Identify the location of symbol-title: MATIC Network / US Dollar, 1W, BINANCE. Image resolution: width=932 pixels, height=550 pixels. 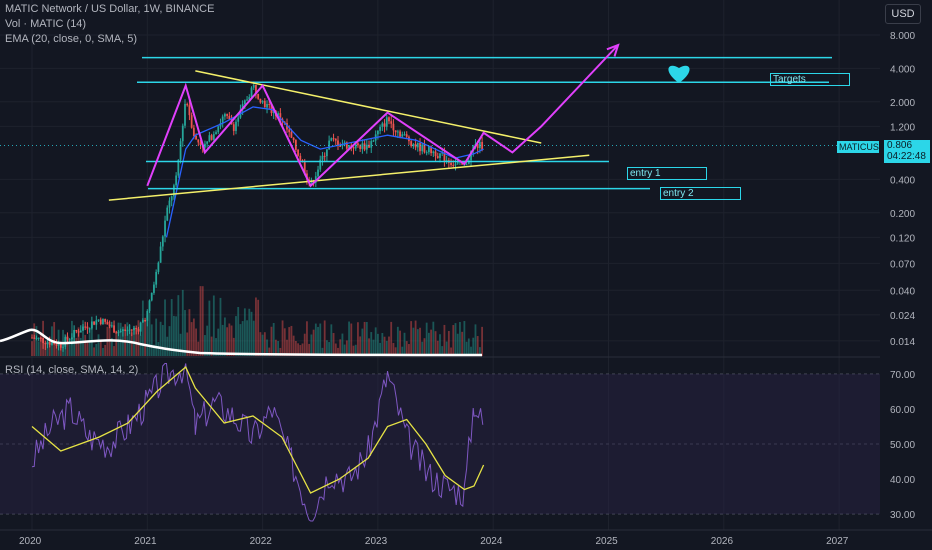
(110, 9).